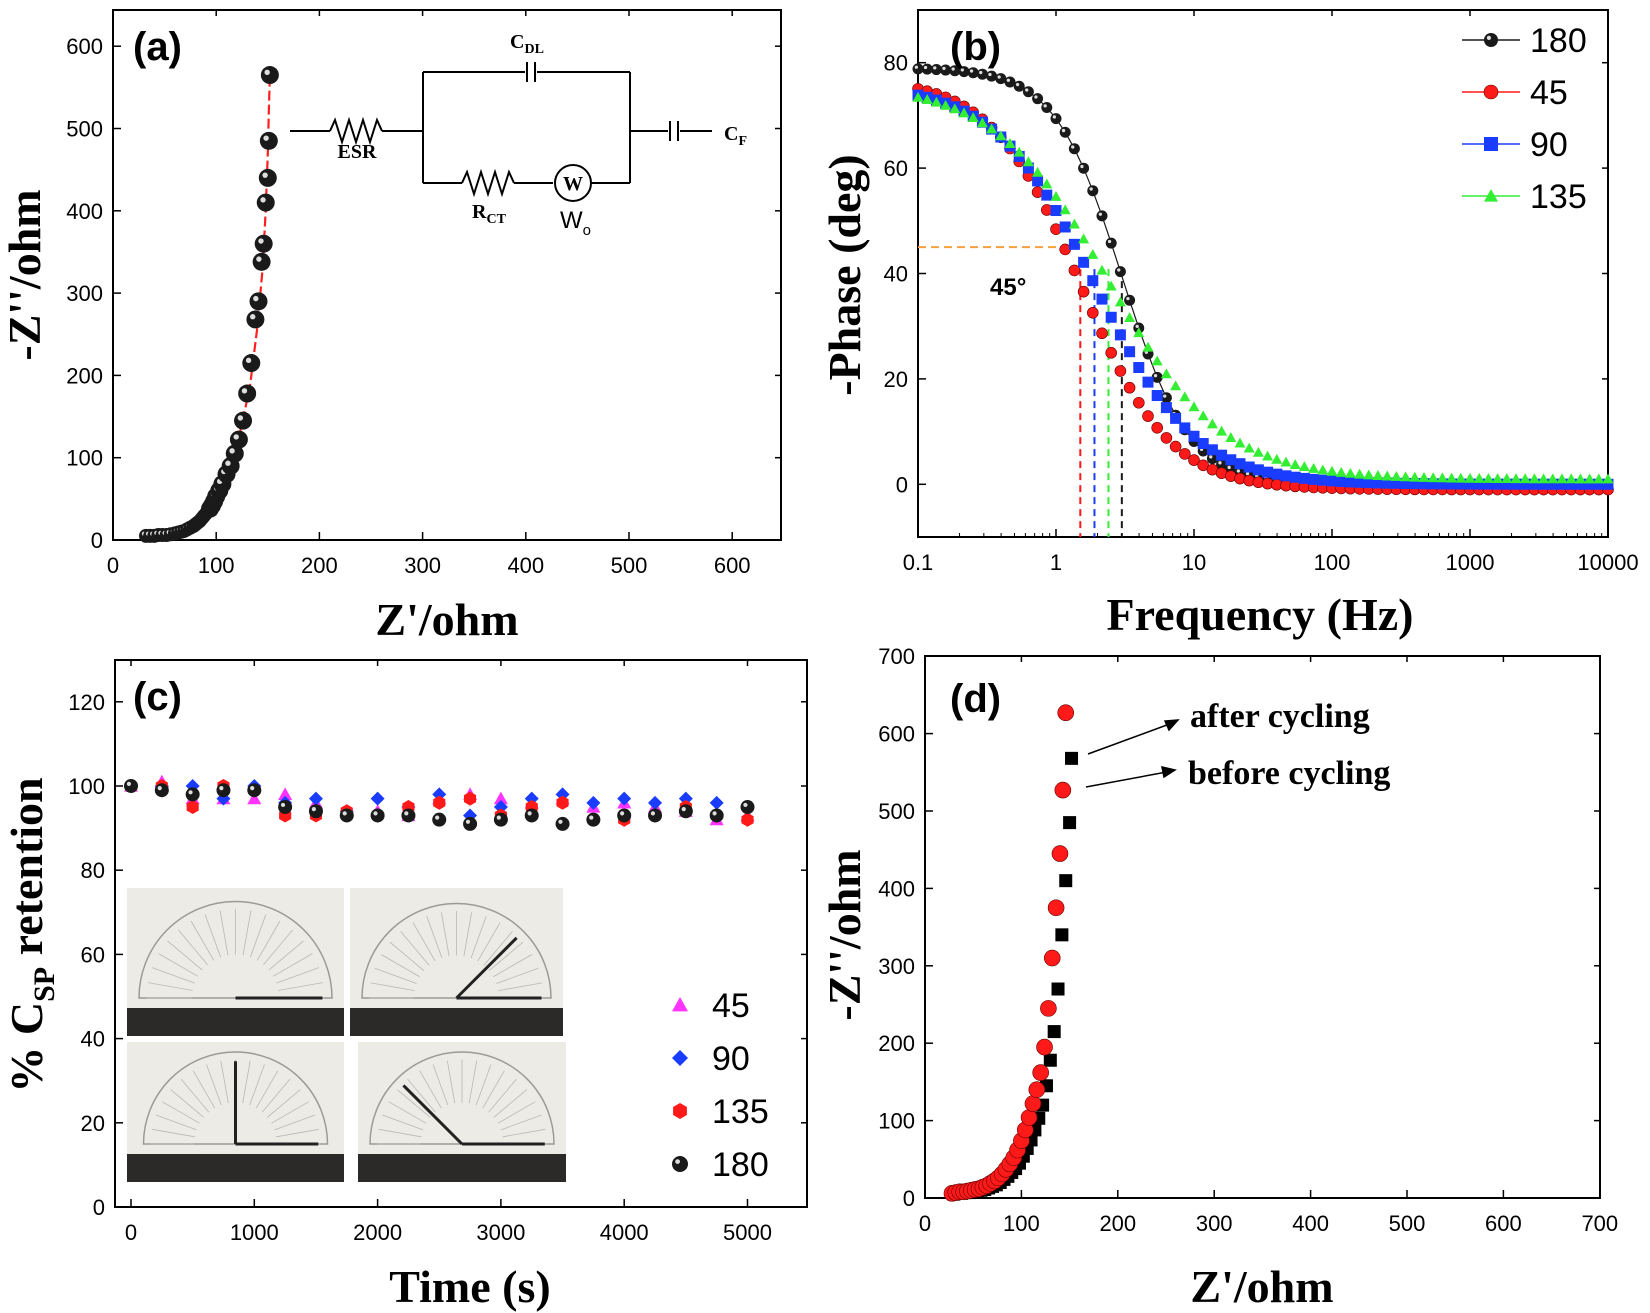  Describe the element at coordinates (1599, 1223) in the screenshot. I see `d-x-tick-label: 700` at that location.